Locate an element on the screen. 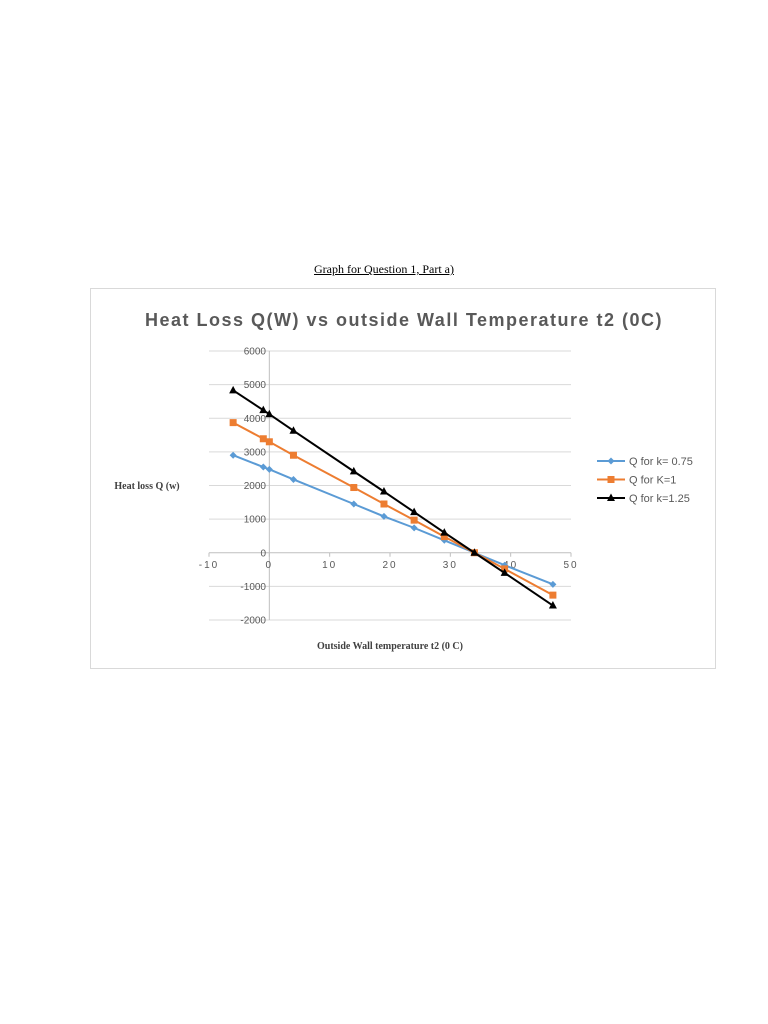  y-tick-label: 5000 is located at coordinates (255, 385).